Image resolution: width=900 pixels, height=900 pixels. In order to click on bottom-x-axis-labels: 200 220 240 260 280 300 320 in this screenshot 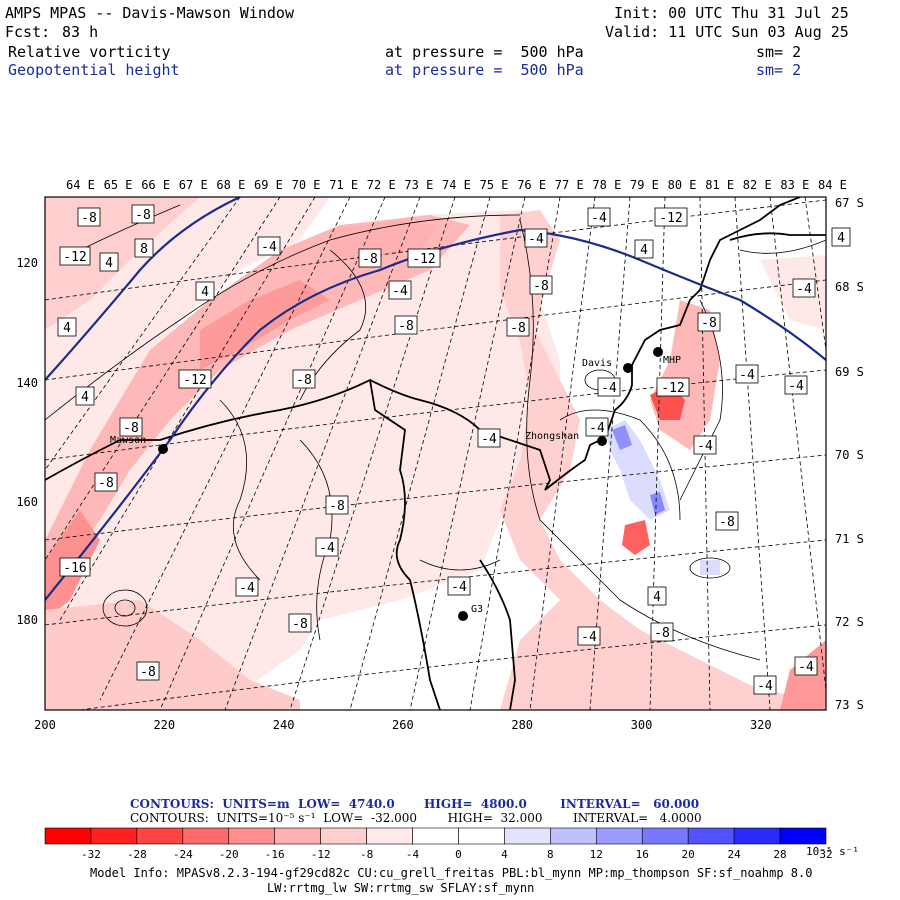, I will do `click(402, 725)`.